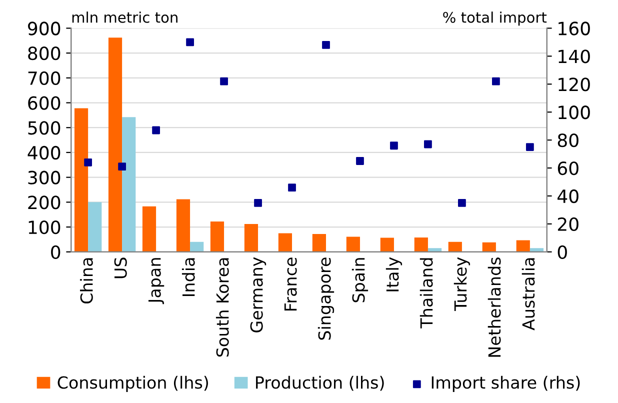 This screenshot has height=403, width=618. Describe the element at coordinates (494, 307) in the screenshot. I see `x-tick-label: Netherlands` at that location.